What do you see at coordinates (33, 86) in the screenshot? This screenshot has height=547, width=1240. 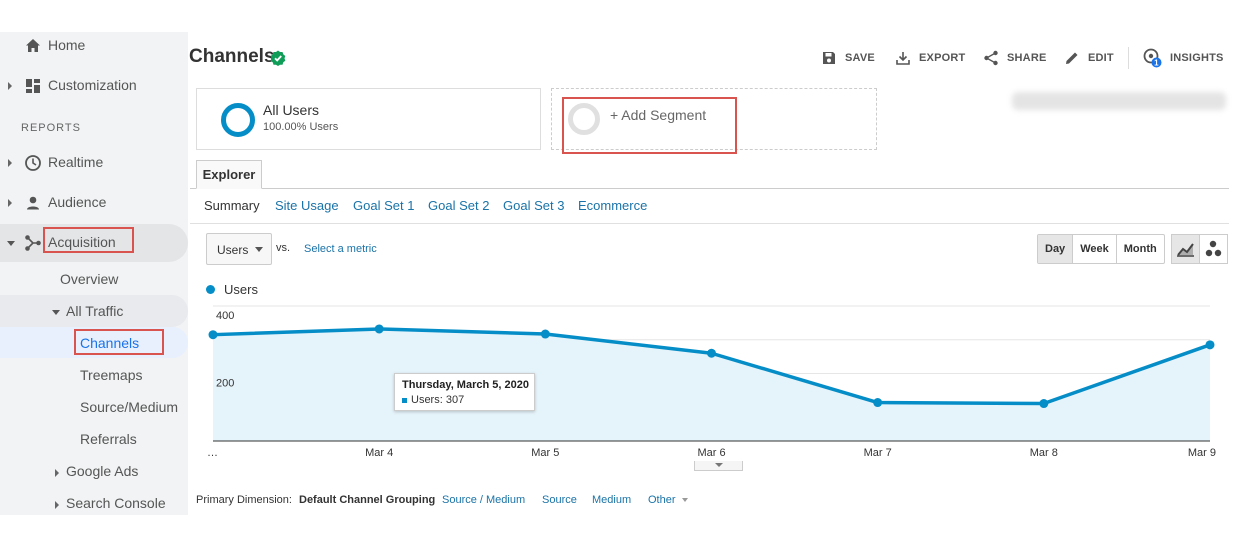 I see `dashboard-icon` at bounding box center [33, 86].